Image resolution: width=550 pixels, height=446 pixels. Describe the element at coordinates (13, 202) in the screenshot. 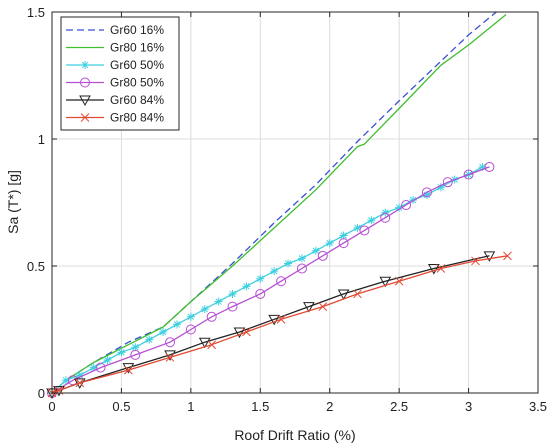

I see `y-axis-title: Sa (T*) [g]` at that location.